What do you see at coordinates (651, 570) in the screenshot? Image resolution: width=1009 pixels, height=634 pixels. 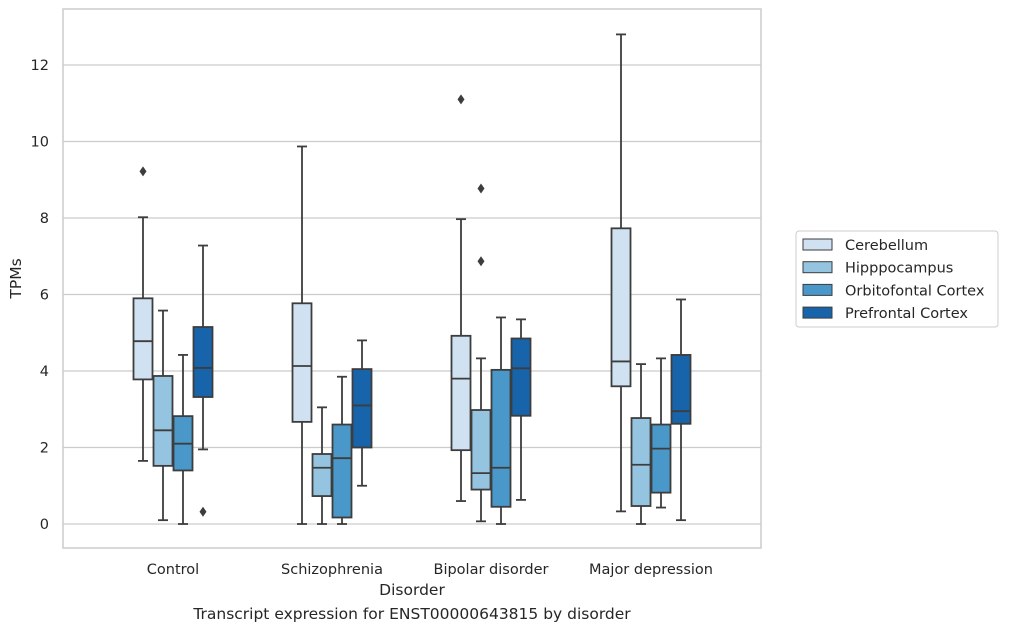 I see `x-tick-label: Major depression` at bounding box center [651, 570].